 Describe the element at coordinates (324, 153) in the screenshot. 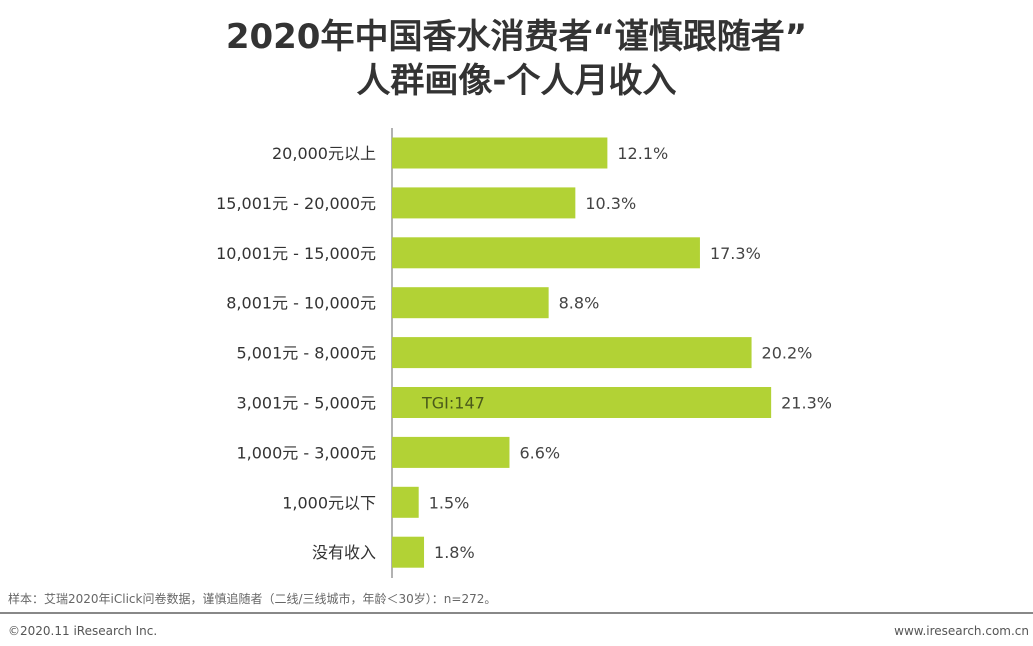

I see `category-label: 20,000元以上` at that location.